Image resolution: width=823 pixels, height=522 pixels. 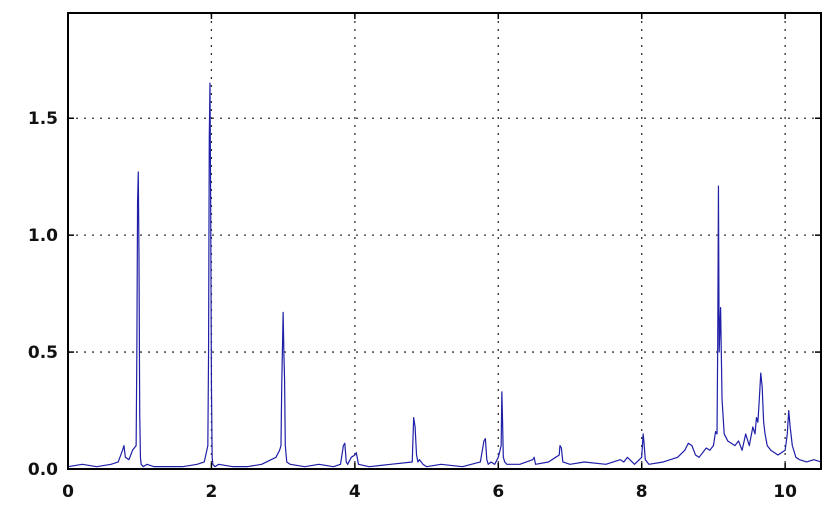 What do you see at coordinates (43, 470) in the screenshot?
I see `y-tick-label: 0.0` at bounding box center [43, 470].